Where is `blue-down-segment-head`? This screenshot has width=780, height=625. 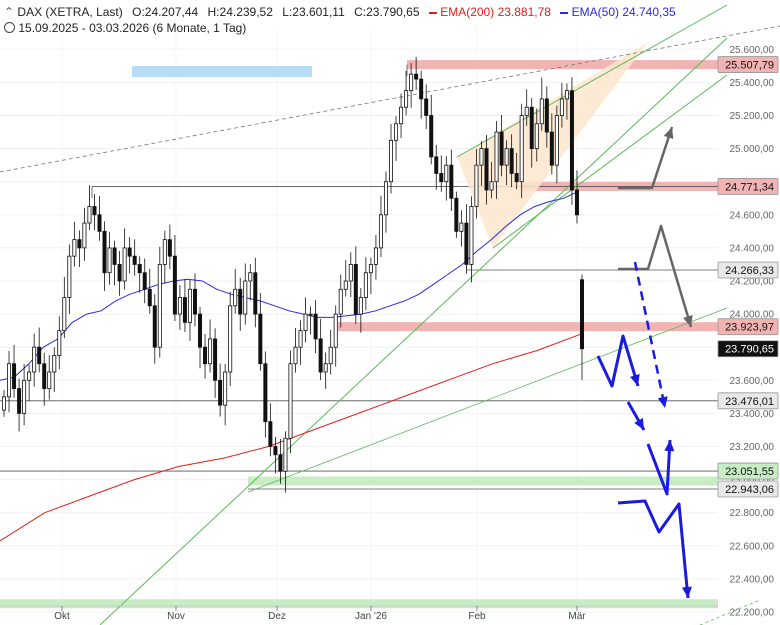
blue-down-segment-head is located at coordinates (639, 423).